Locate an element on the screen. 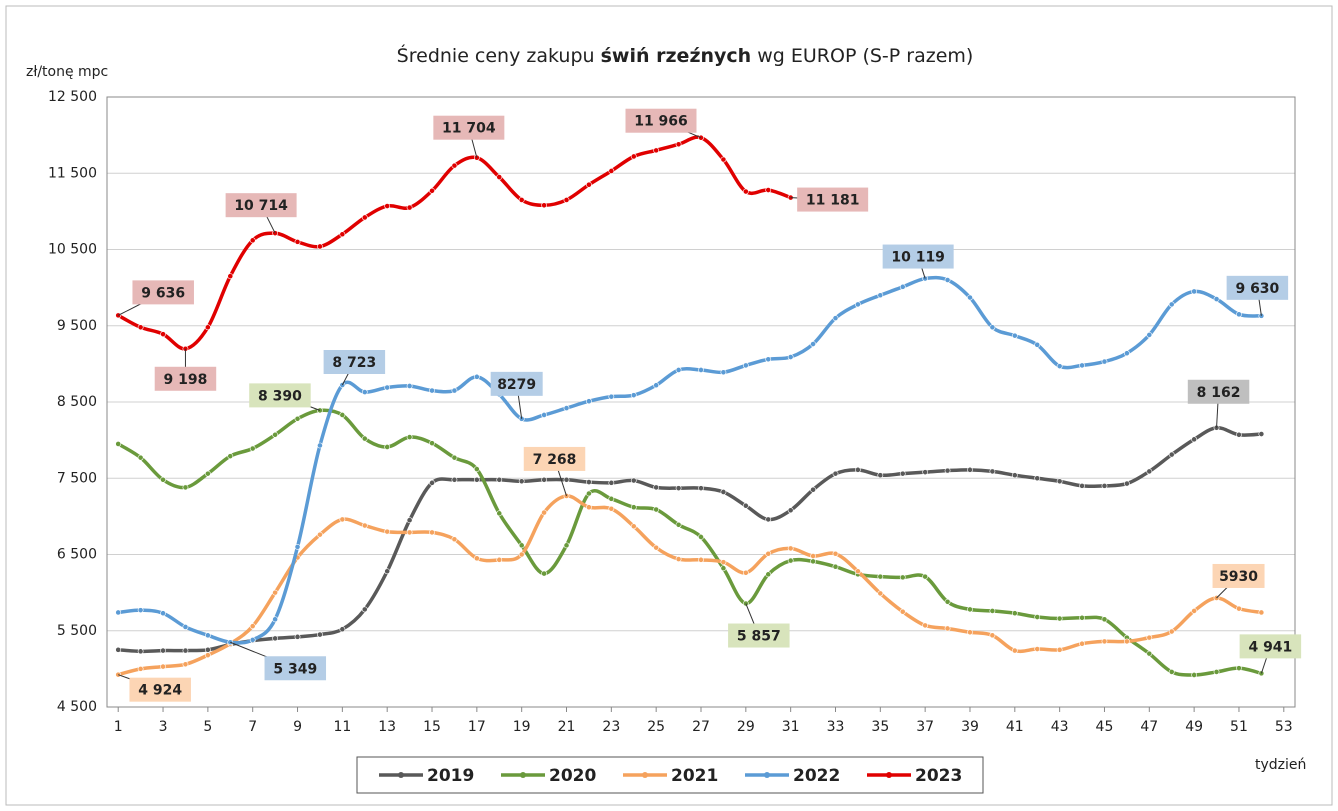 This screenshot has width=1338, height=811. data-label: 8 723 is located at coordinates (354, 363).